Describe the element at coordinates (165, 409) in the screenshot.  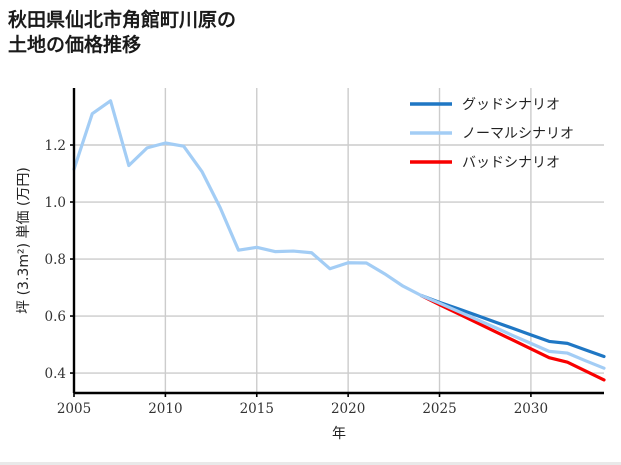
I see `x-tick-label-2010: 2010` at that location.